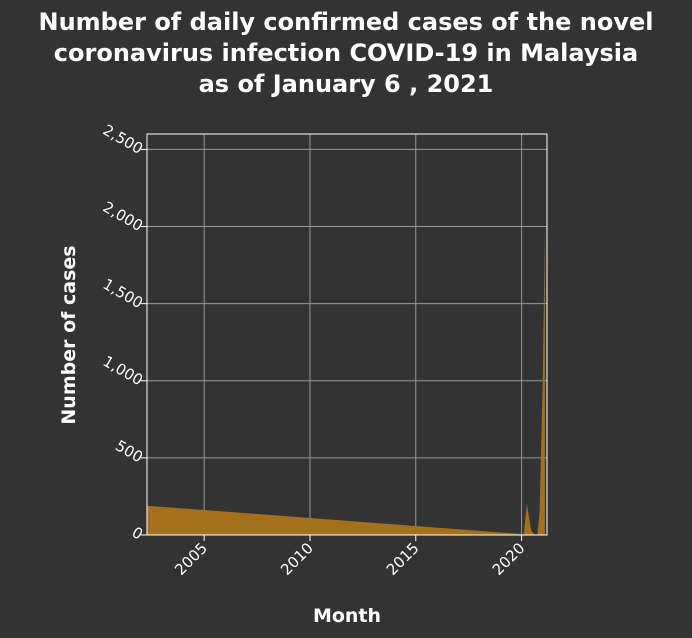 This screenshot has height=638, width=692. I want to click on x-axis-ticks: 2005 2010 2015 2020, so click(349, 557).